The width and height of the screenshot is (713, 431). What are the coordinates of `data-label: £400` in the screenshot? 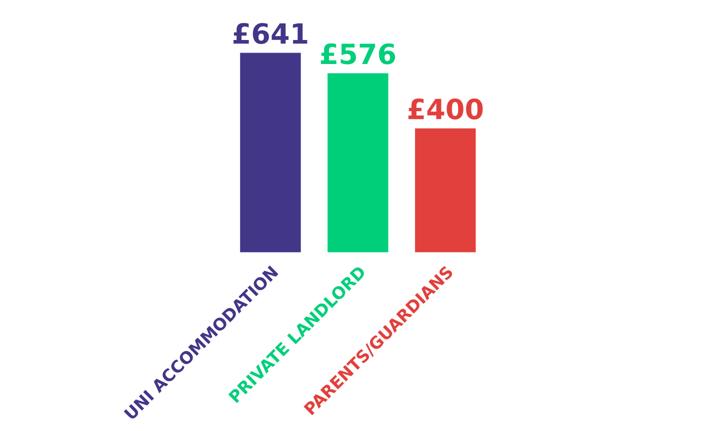 It's located at (445, 109).